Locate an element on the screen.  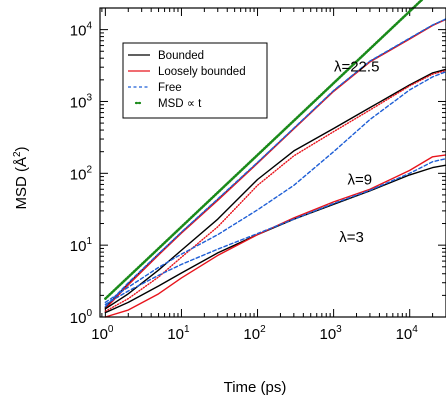
y-tick-label-0: 10⁰ is located at coordinates (81, 317).